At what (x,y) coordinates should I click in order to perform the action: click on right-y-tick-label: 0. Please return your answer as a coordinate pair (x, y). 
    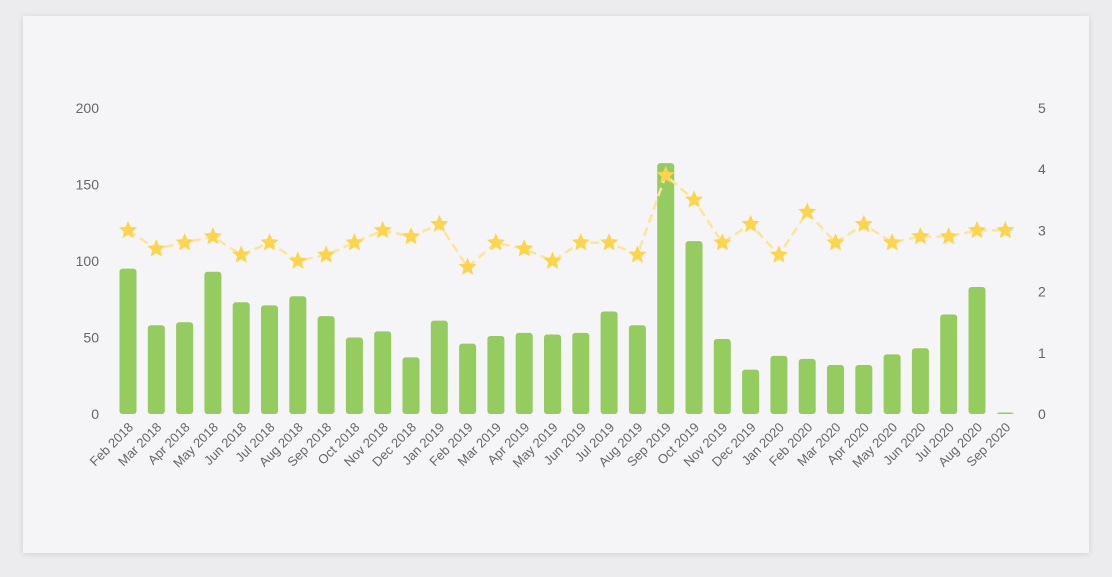
    Looking at the image, I should click on (1042, 414).